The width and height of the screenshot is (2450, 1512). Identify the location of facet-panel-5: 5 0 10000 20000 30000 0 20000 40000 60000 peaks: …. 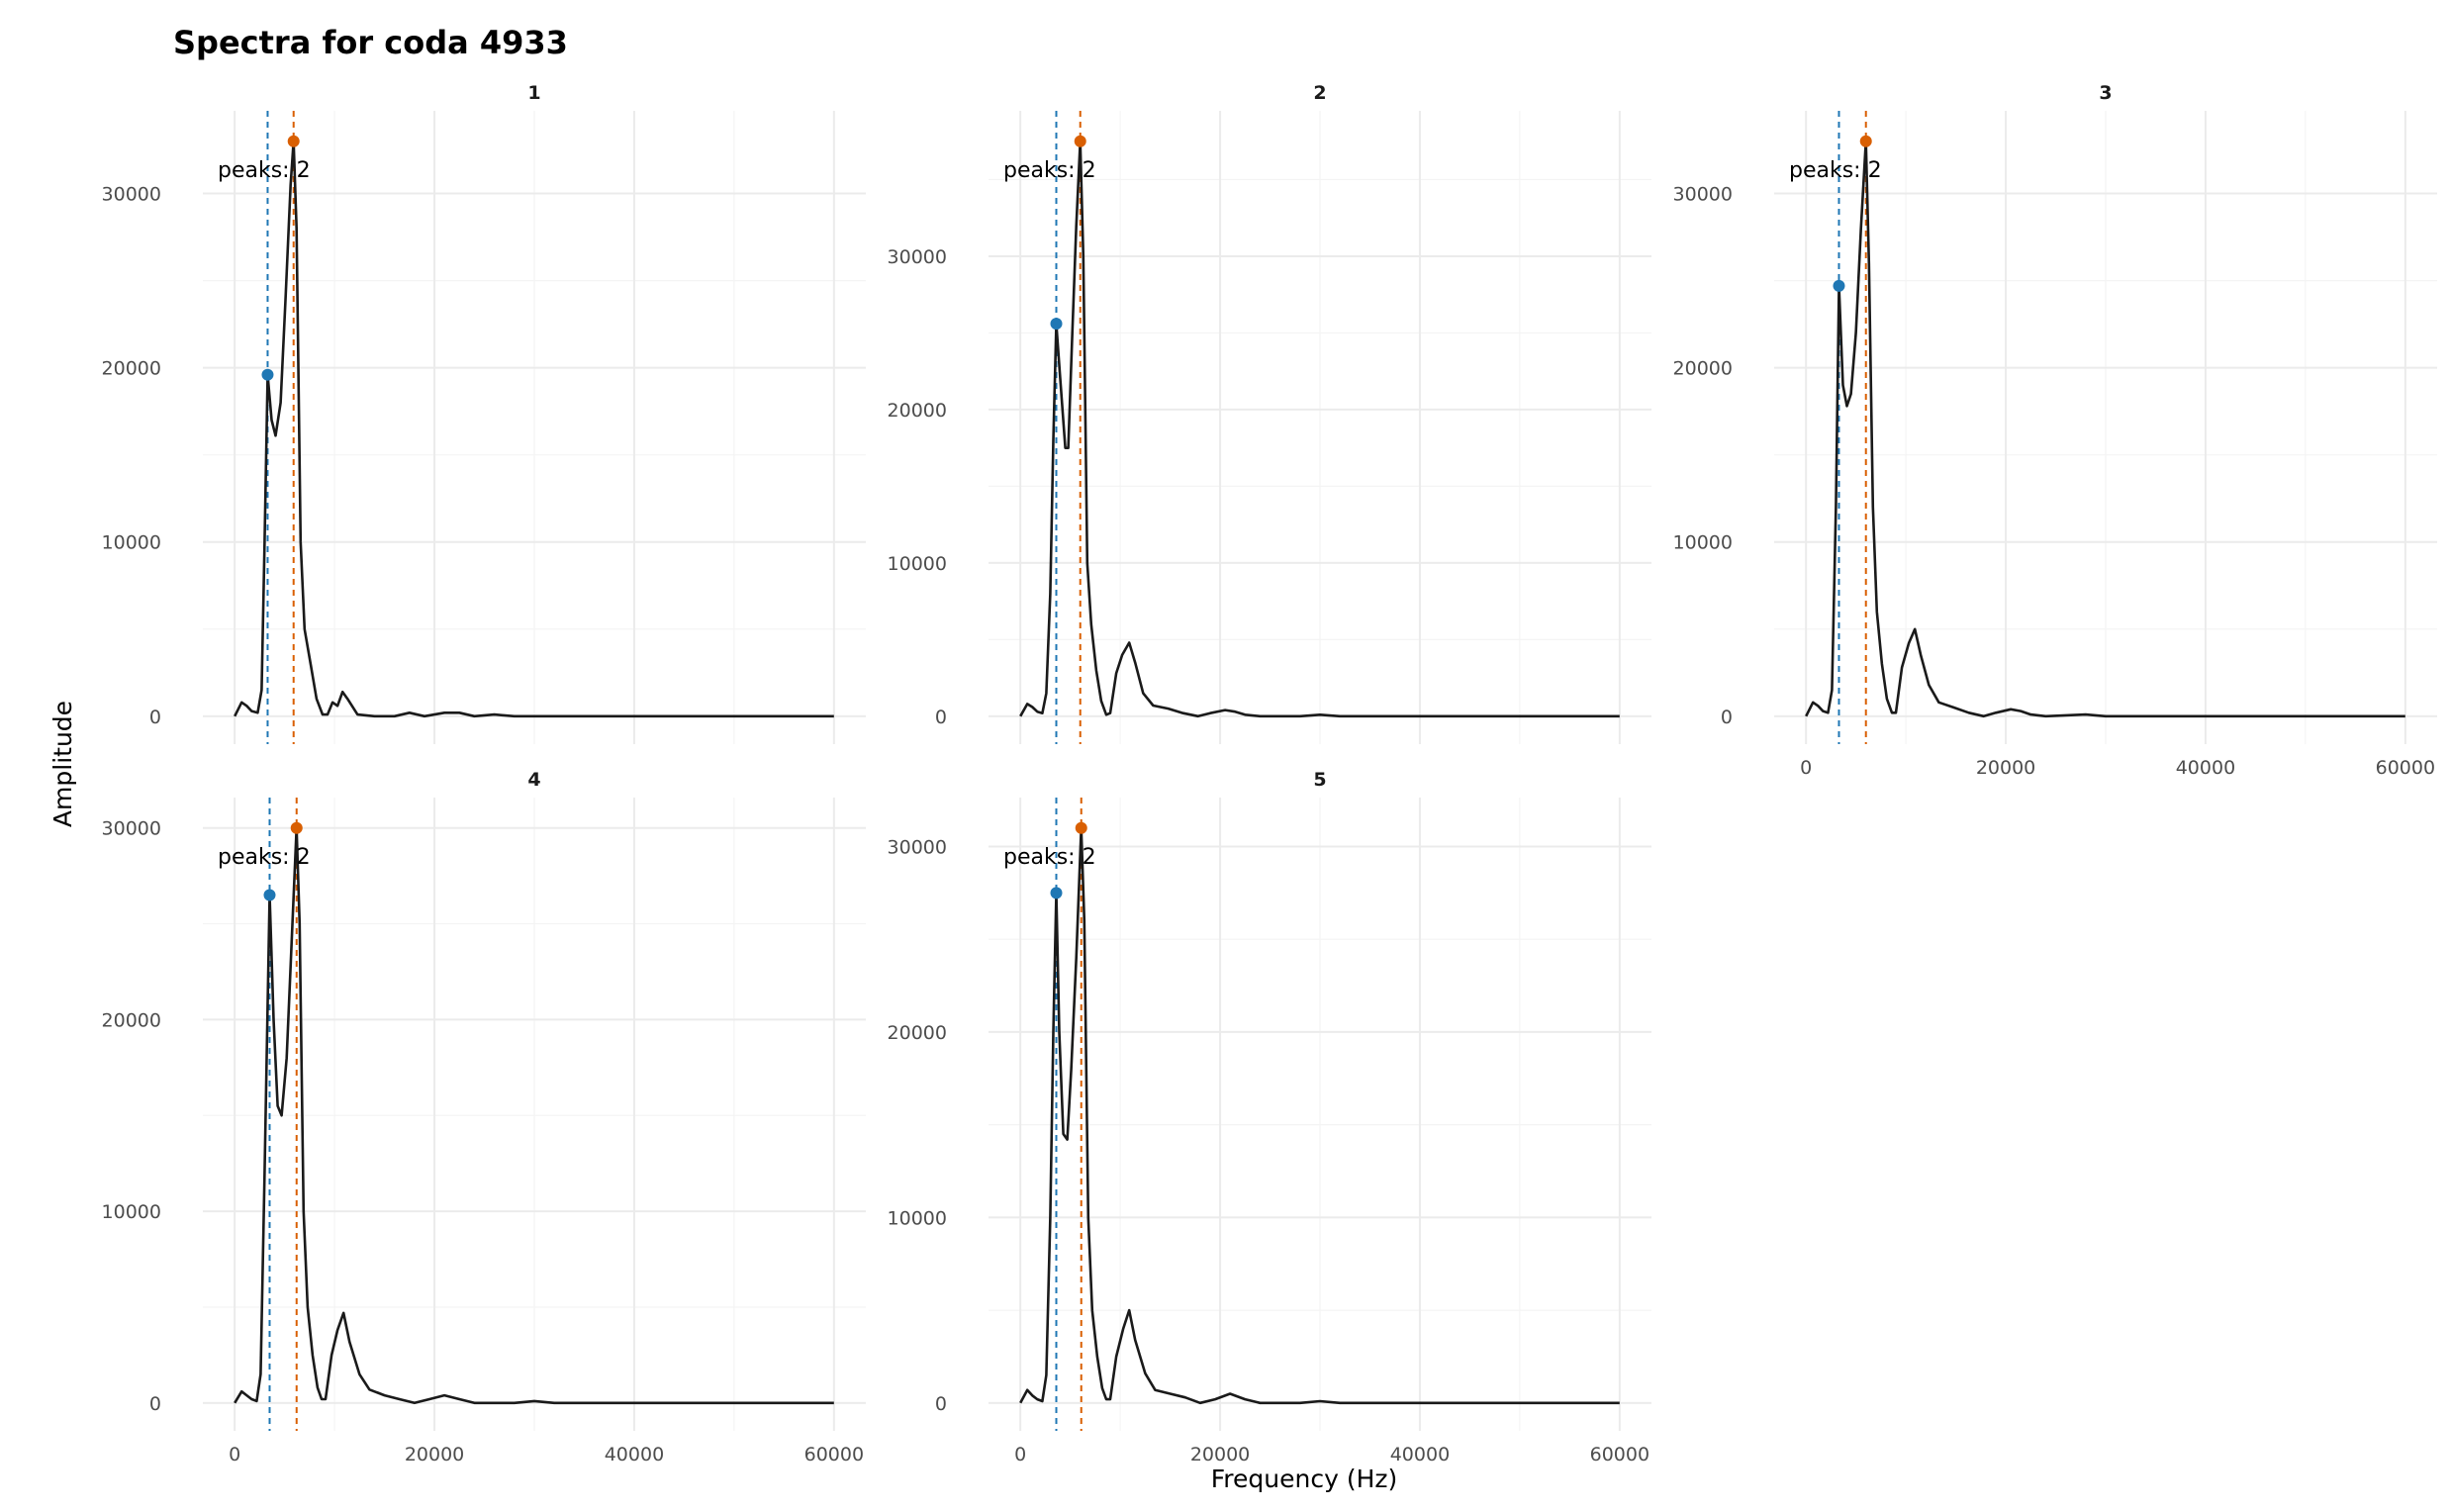
(1269, 1117).